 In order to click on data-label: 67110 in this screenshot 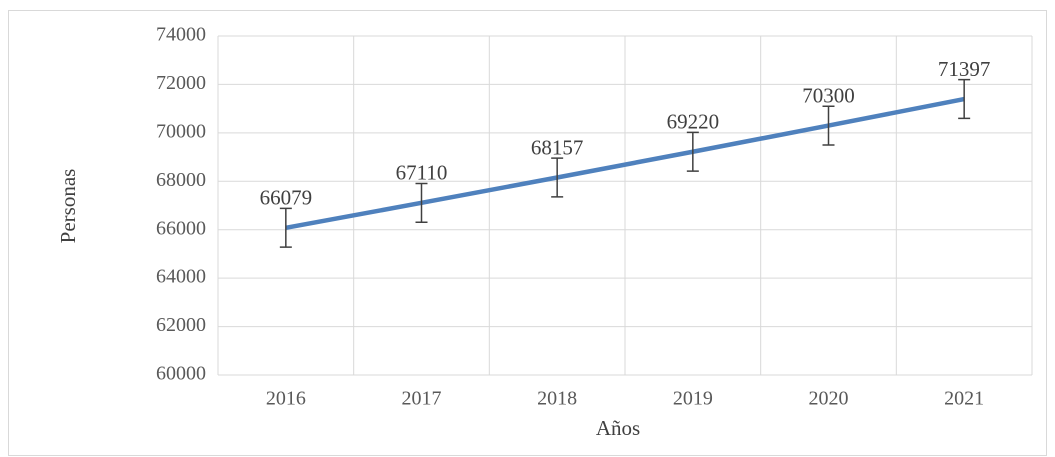, I will do `click(422, 173)`.